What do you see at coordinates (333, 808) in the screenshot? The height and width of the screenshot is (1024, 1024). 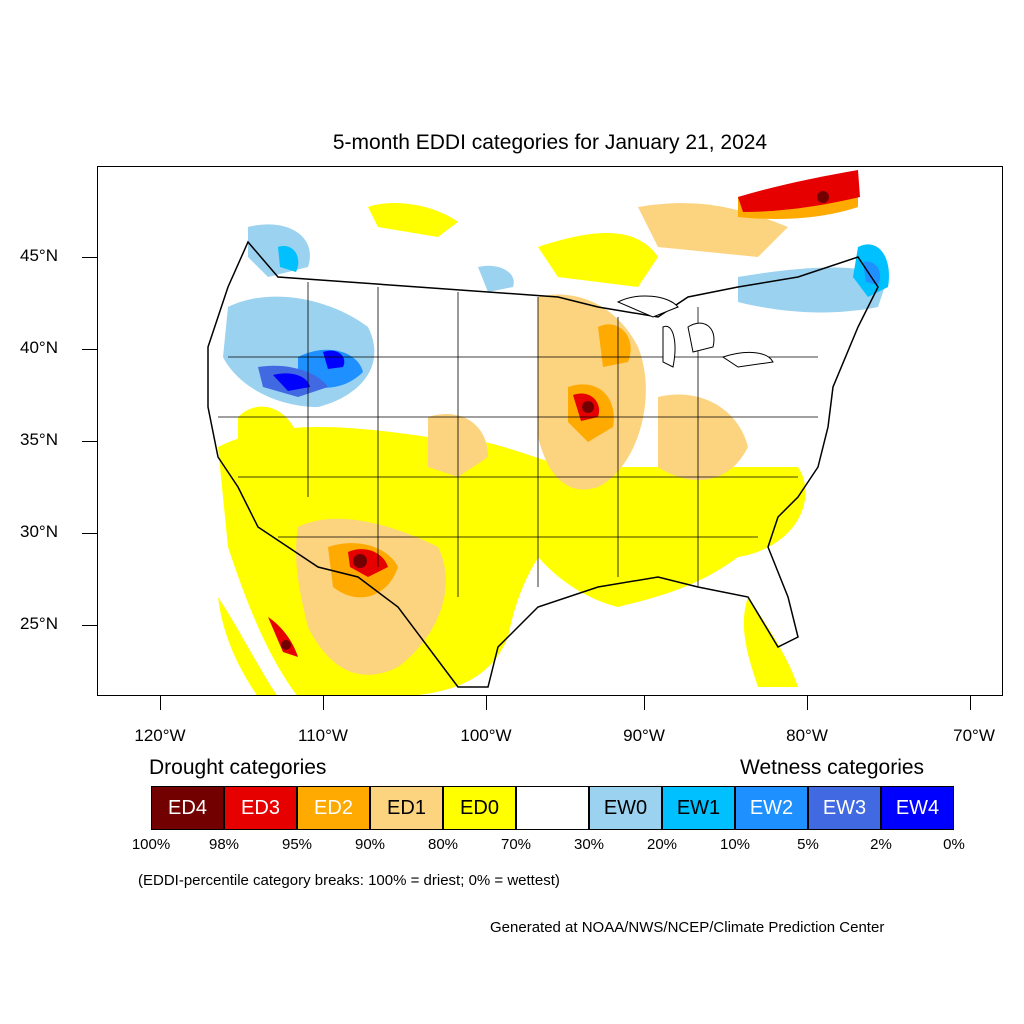 I see `legend-box-ed2: ED2` at bounding box center [333, 808].